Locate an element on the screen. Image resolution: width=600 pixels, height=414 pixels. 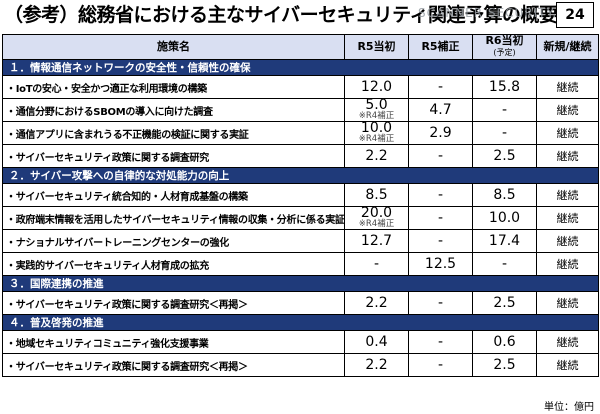
r5-initial-value: - is located at coordinates (376, 264).